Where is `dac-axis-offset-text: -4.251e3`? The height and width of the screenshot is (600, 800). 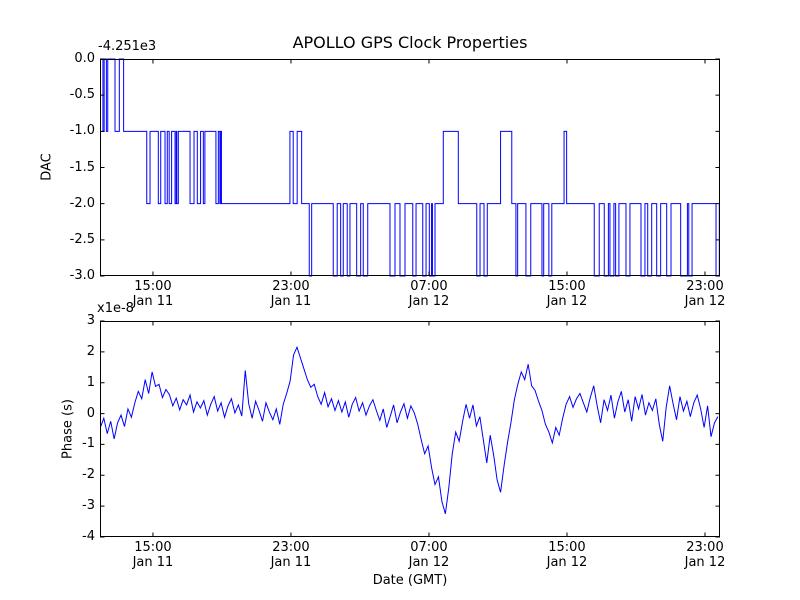
dac-axis-offset-text: -4.251e3 is located at coordinates (127, 46).